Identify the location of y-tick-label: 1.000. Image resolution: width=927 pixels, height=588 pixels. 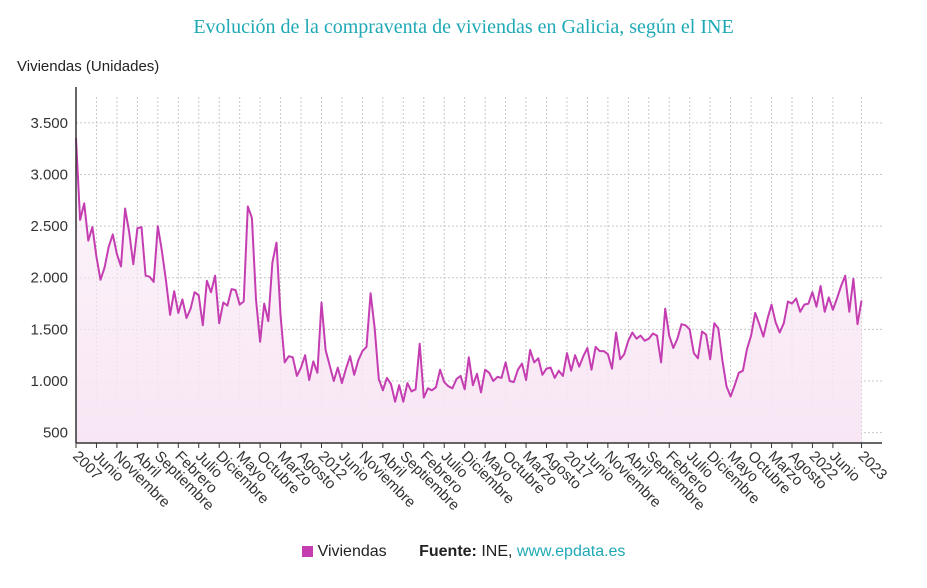
(49, 381).